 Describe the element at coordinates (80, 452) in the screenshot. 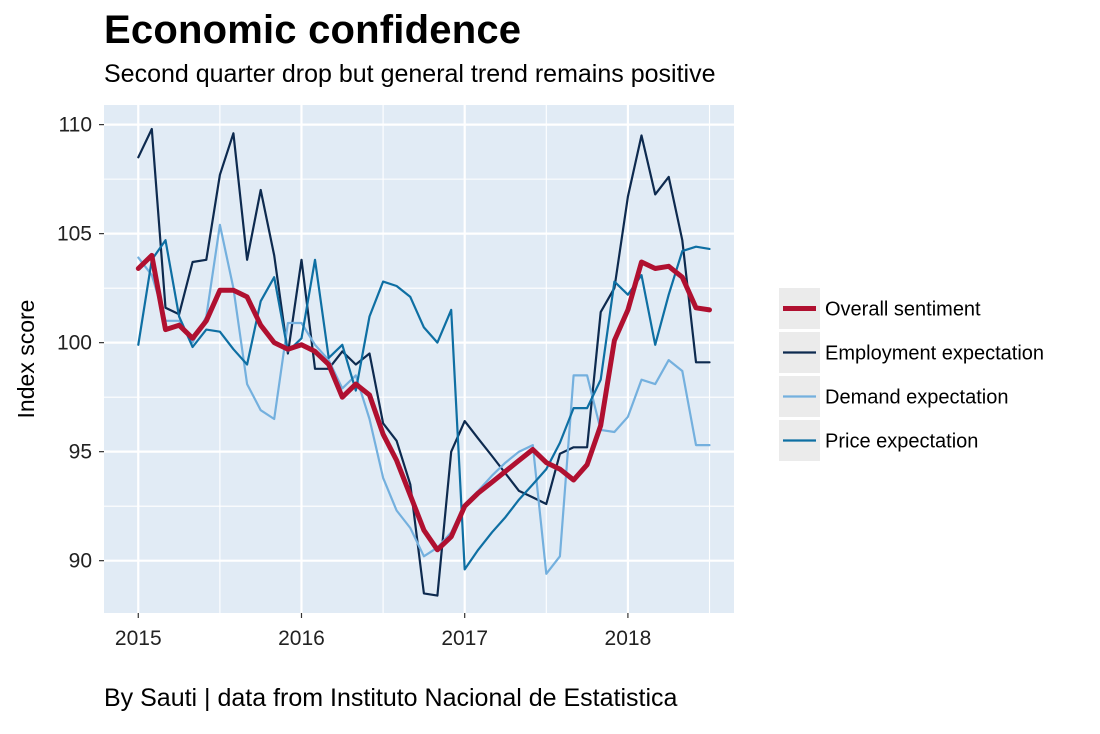

I see `y-tick-label: 95` at that location.